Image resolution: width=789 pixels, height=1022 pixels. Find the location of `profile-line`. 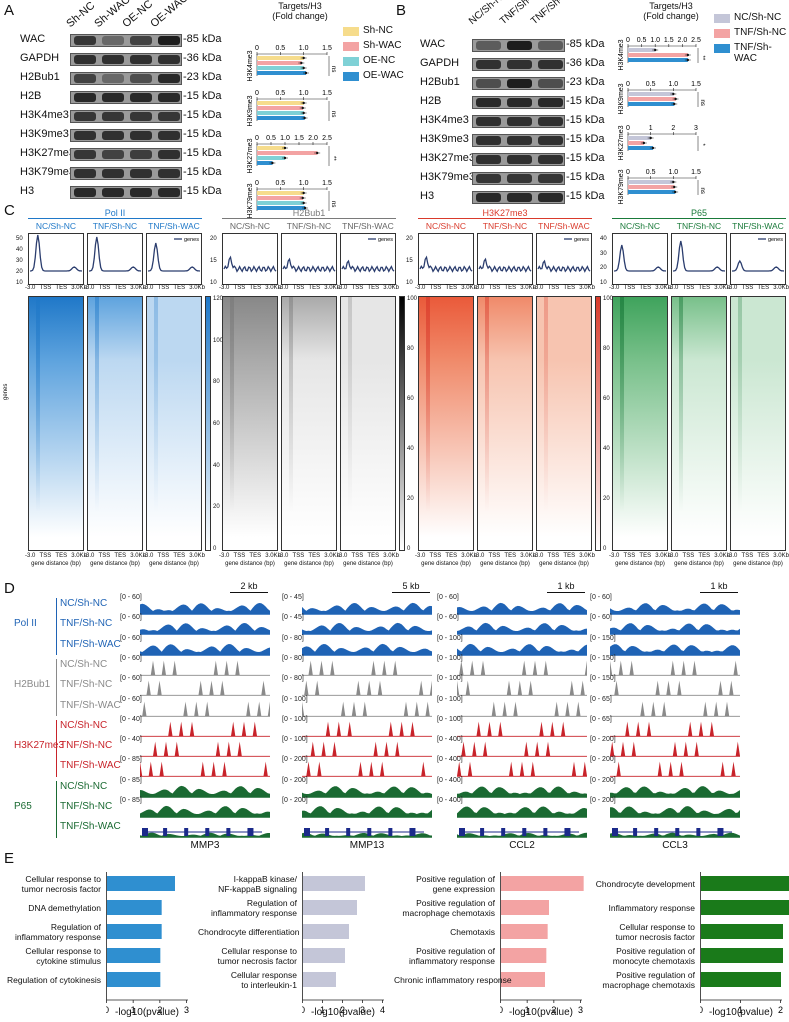

profile-line is located at coordinates (758, 265).